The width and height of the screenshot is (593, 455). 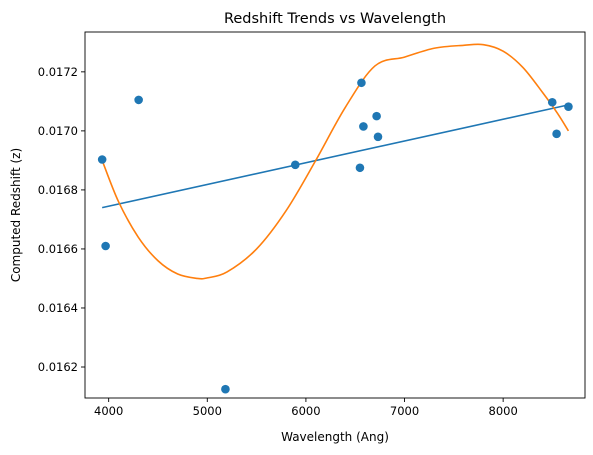 What do you see at coordinates (61, 219) in the screenshot?
I see `y-axis: 0.0162 0.0164 0.0166 0.0168 0.0170 0.0172` at bounding box center [61, 219].